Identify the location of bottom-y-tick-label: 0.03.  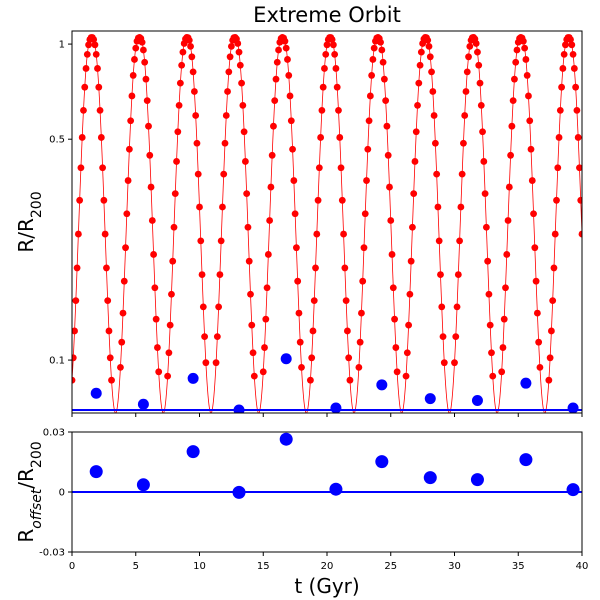
(54, 433).